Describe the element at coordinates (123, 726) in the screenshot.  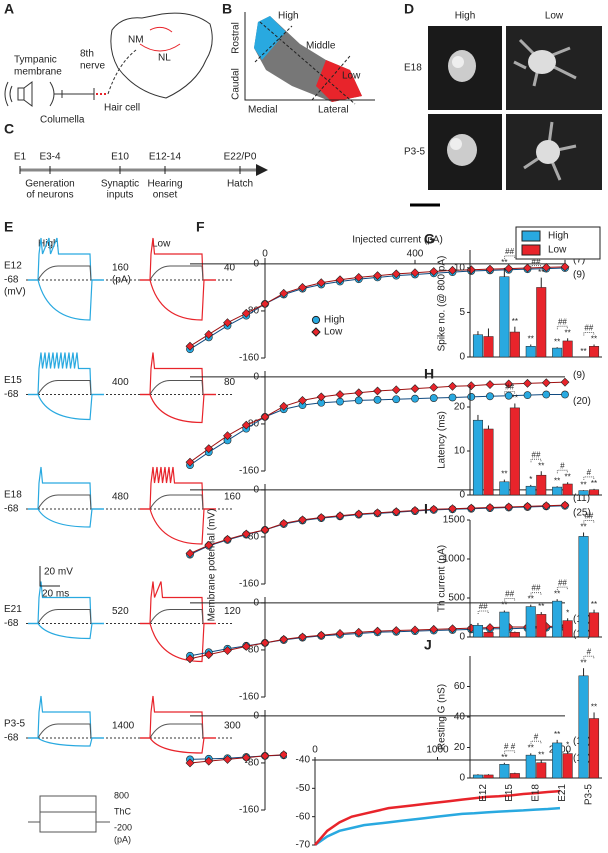
I see `current-label: 1400` at that location.